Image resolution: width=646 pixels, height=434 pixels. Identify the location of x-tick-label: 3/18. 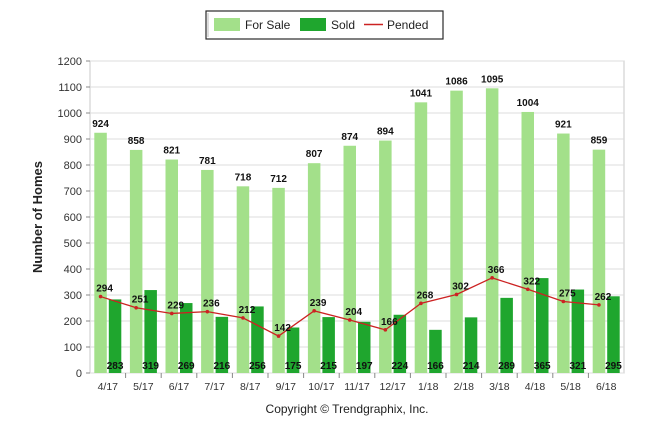
(499, 387).